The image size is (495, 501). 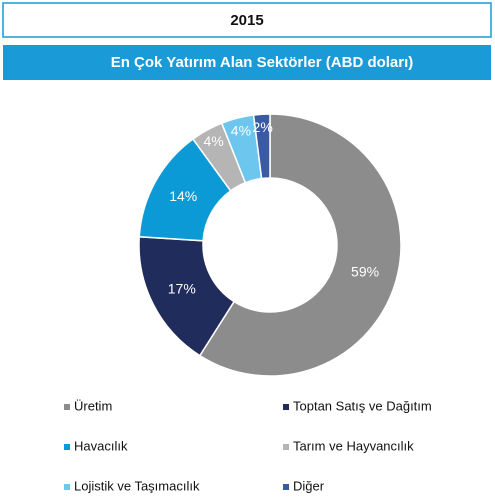 I want to click on data-label: 59%, so click(x=365, y=271).